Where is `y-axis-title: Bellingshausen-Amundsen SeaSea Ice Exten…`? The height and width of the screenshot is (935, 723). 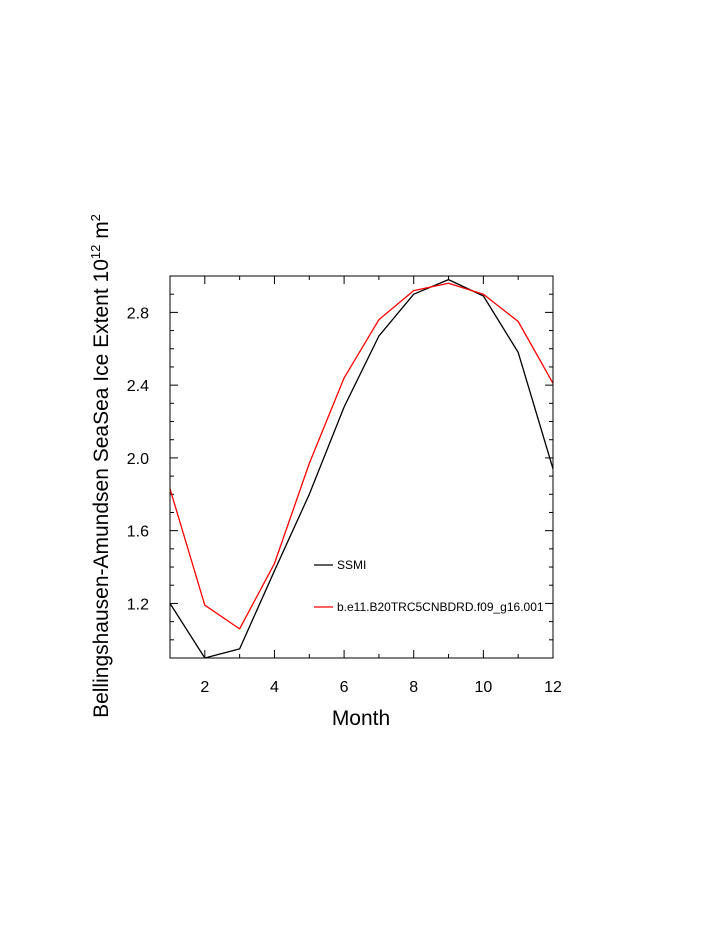 y-axis-title: Bellingshausen-Amundsen SeaSea Ice Exten… is located at coordinates (100, 466).